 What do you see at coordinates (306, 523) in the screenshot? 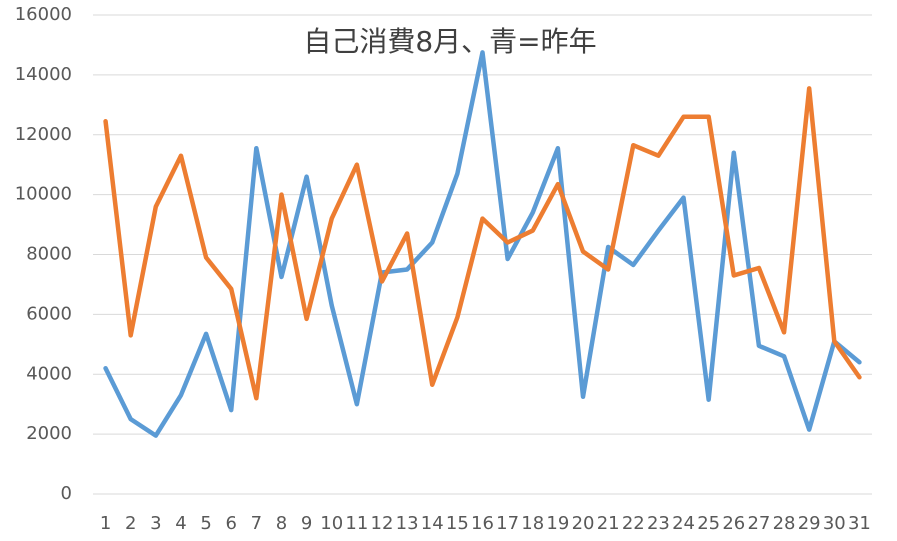
I see `x-tick-label: 9` at bounding box center [306, 523].